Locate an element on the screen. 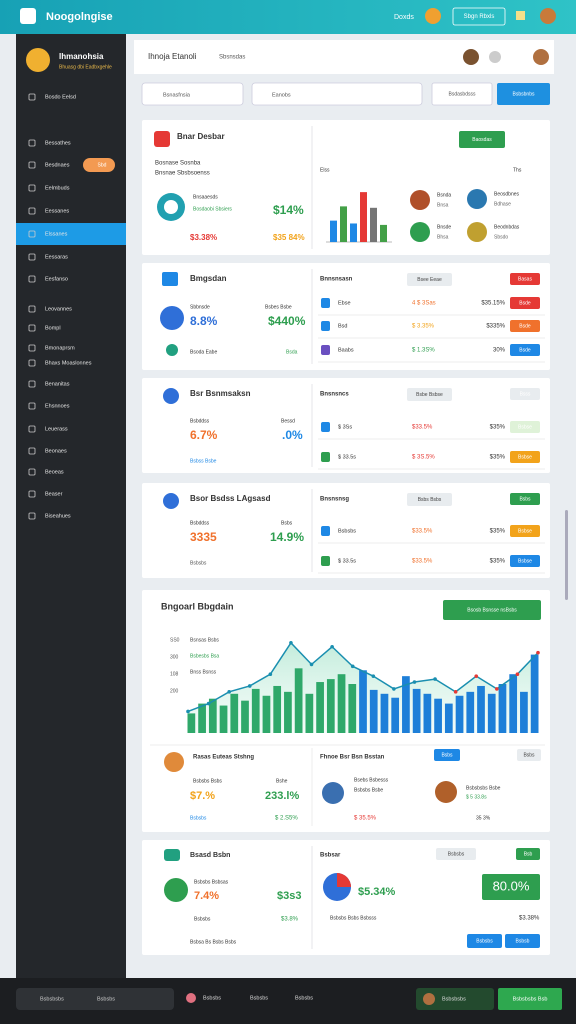 The height and width of the screenshot is (1024, 576). button-label: Baosdas is located at coordinates (482, 140).